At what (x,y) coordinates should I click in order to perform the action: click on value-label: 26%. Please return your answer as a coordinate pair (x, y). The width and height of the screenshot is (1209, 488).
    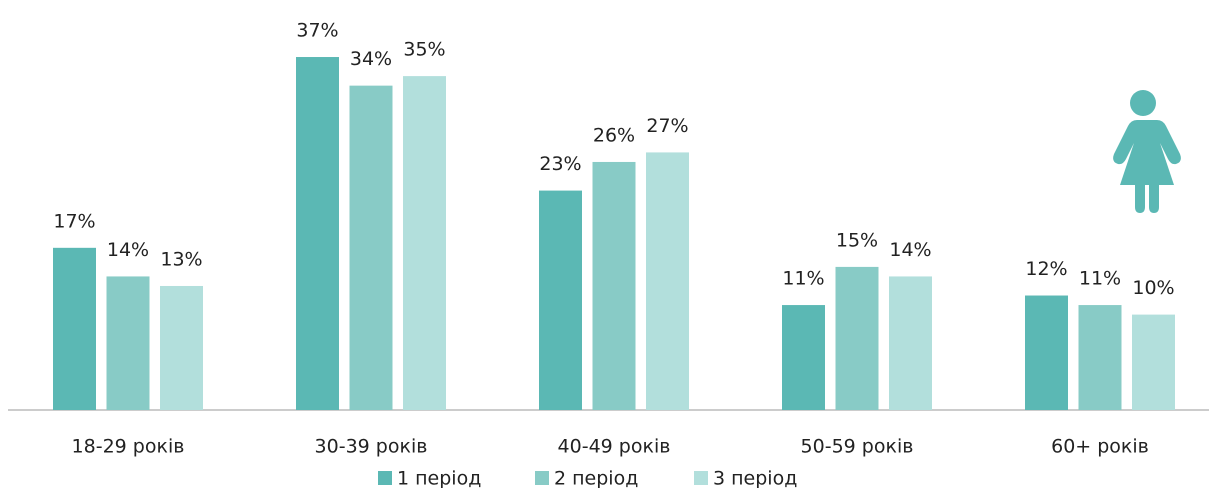
    Looking at the image, I should click on (614, 135).